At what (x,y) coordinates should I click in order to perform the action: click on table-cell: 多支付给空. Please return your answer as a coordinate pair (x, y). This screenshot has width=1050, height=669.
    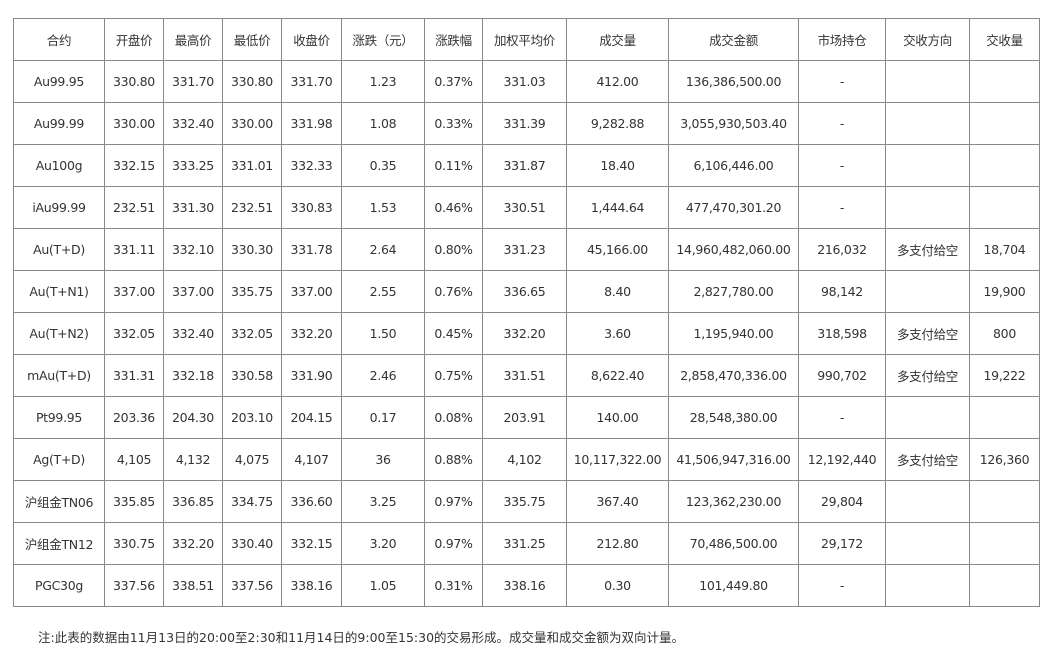
    Looking at the image, I should click on (927, 375).